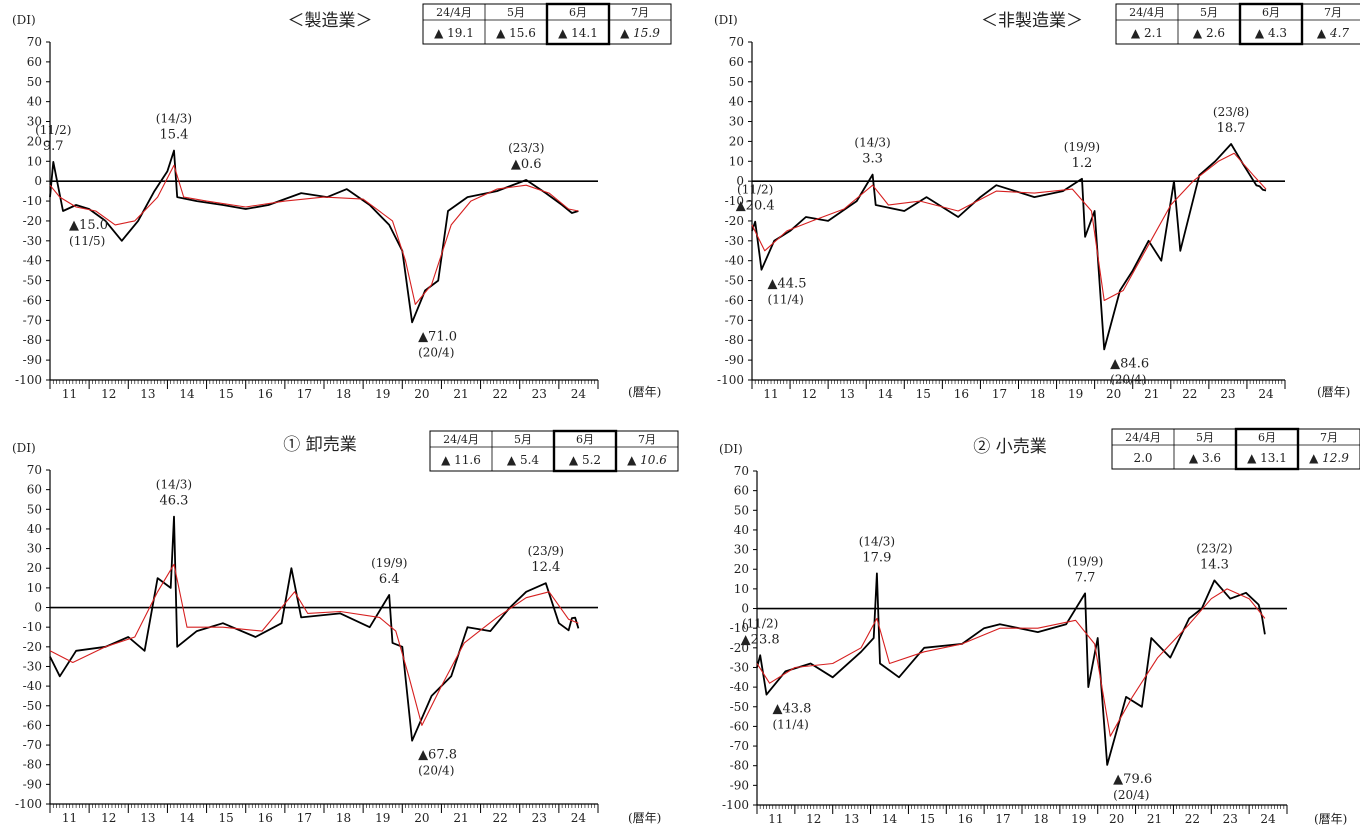 This screenshot has width=1360, height=830. What do you see at coordinates (1271, 33) in the screenshot?
I see `table-value: ▲ 4.3` at bounding box center [1271, 33].